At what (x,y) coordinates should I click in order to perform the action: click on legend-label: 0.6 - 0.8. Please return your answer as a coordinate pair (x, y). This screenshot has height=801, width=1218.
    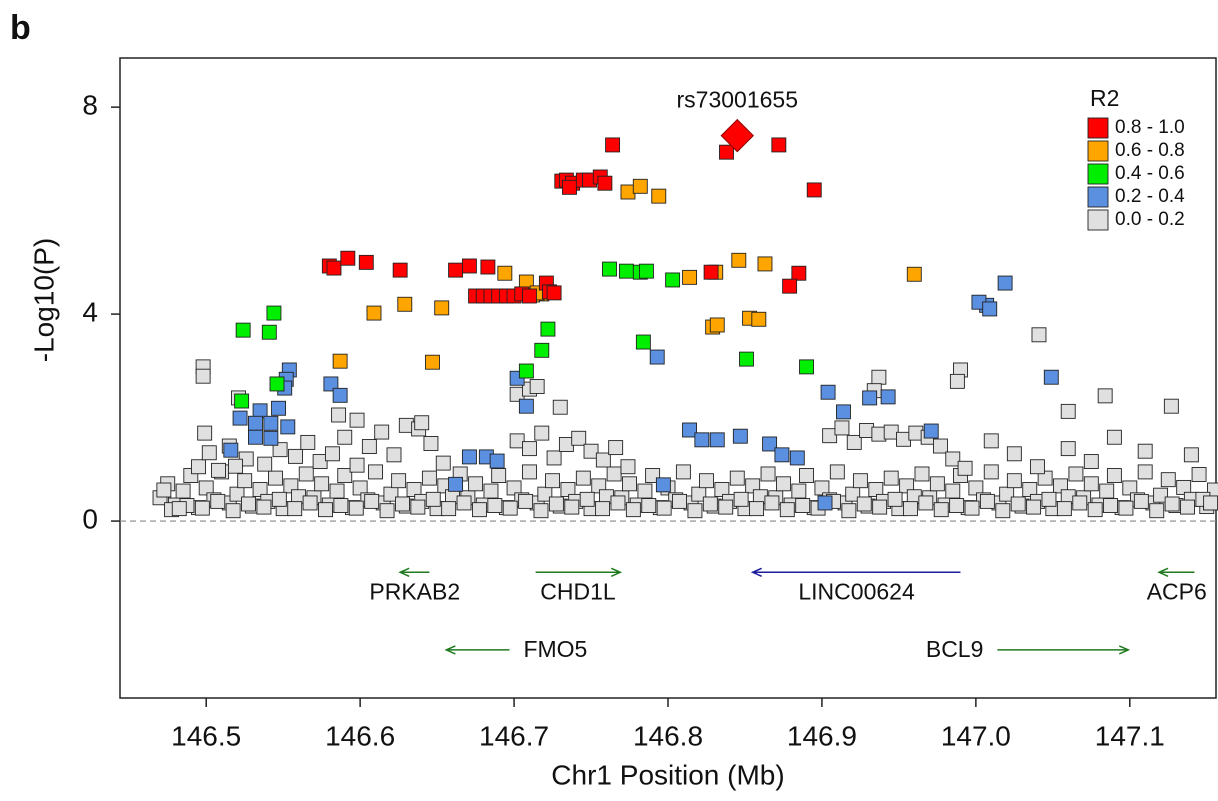
    Looking at the image, I should click on (1150, 150).